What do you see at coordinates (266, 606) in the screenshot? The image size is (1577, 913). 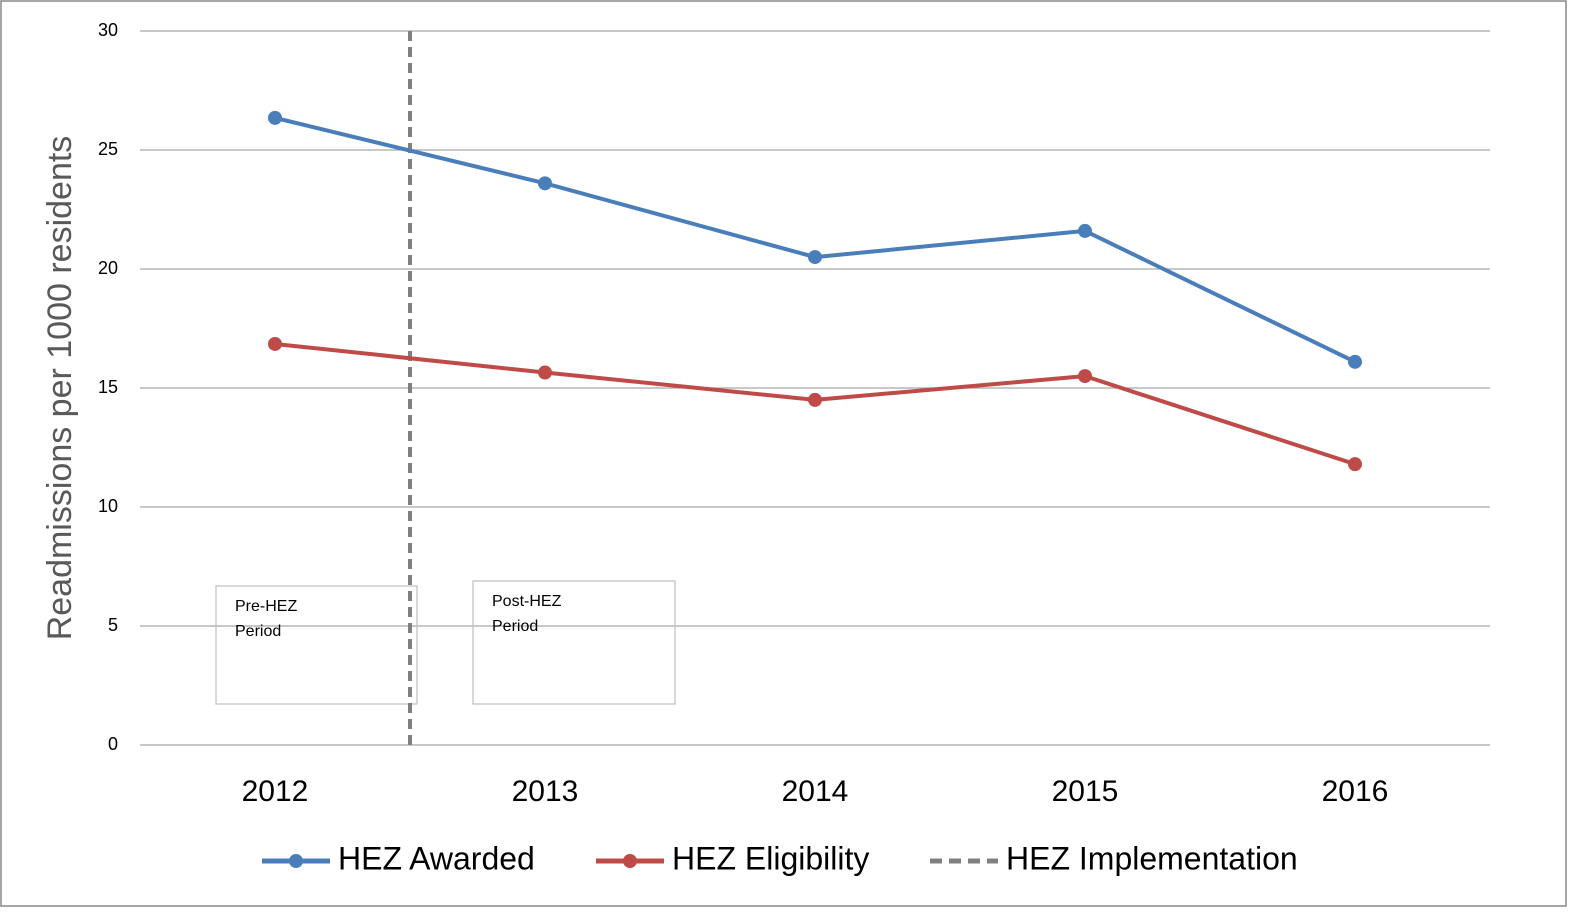 I see `annotation-text: Pre-HEZ` at bounding box center [266, 606].